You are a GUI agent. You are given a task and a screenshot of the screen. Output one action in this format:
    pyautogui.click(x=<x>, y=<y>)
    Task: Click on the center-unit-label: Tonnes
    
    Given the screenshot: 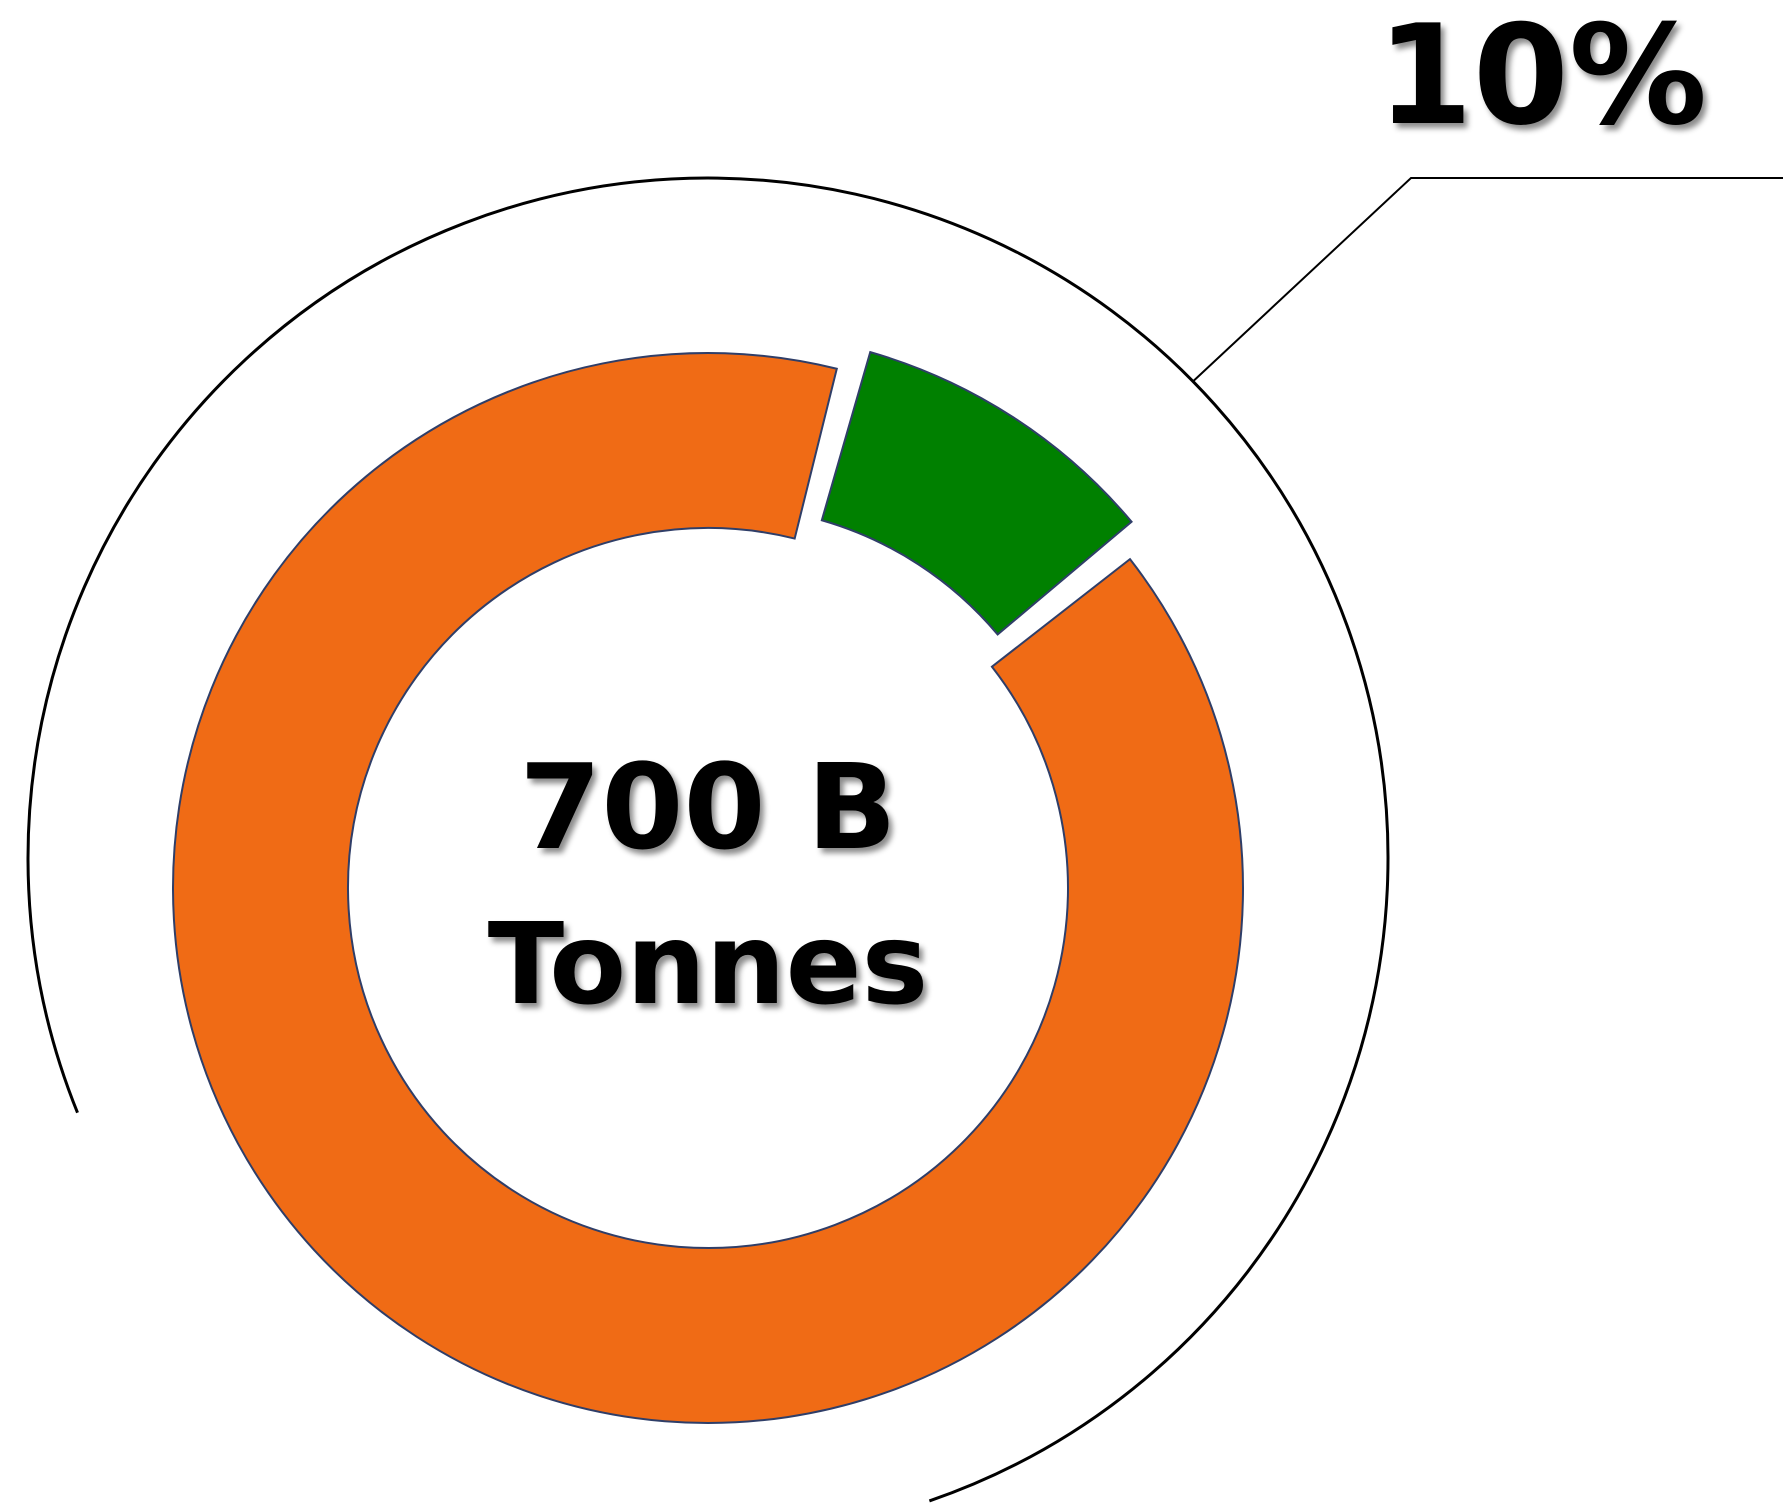 What is the action you would take?
    pyautogui.click(x=708, y=965)
    